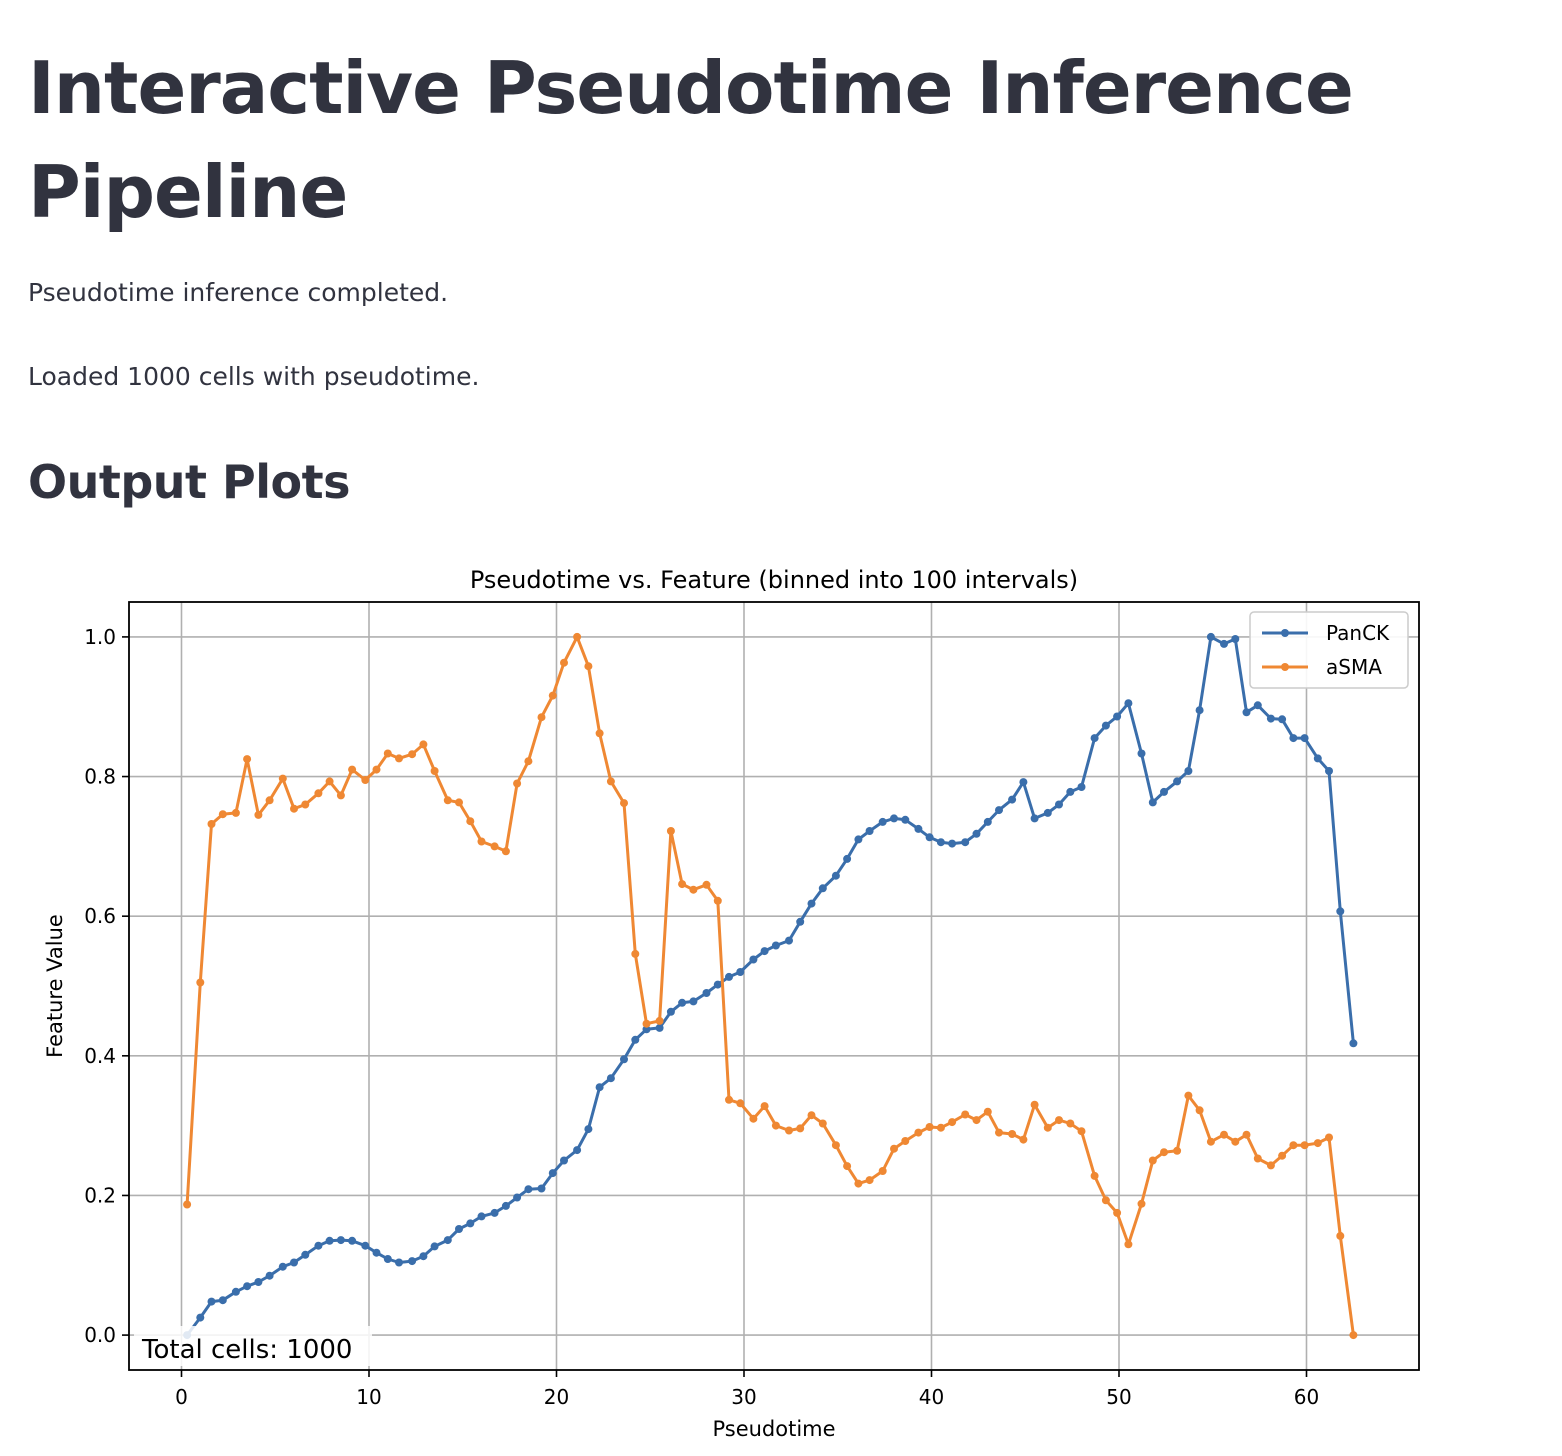  Describe the element at coordinates (1118, 1397) in the screenshot. I see `x-tick-label: 50` at that location.